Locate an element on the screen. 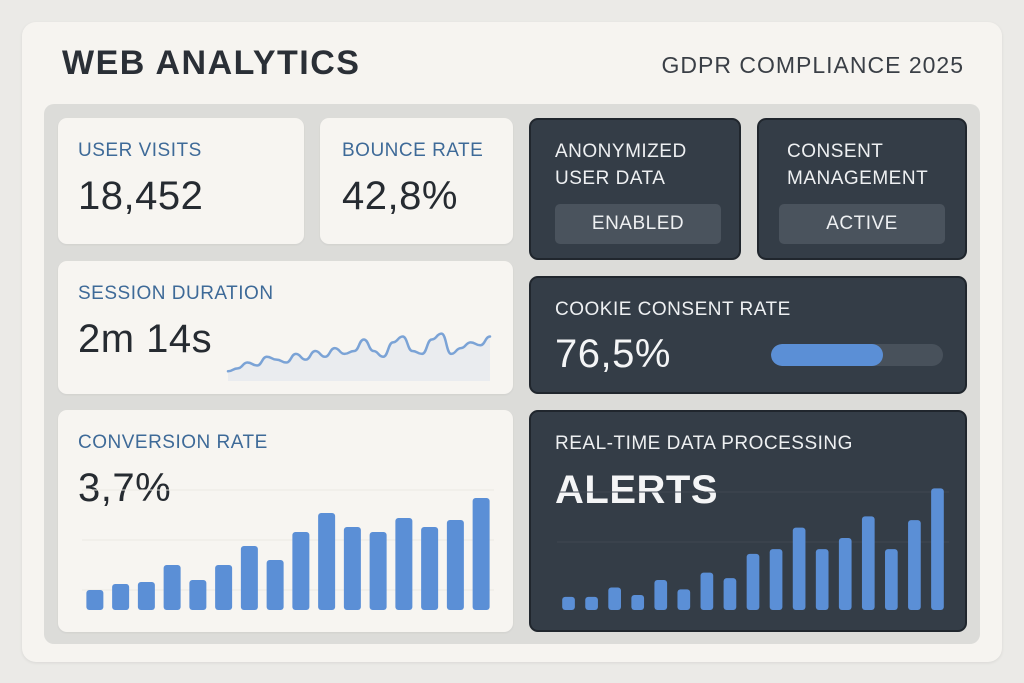 The height and width of the screenshot is (683, 1024). realtime-processing-card: REAL-TIME DATA PROCESSING ALERTS is located at coordinates (748, 521).